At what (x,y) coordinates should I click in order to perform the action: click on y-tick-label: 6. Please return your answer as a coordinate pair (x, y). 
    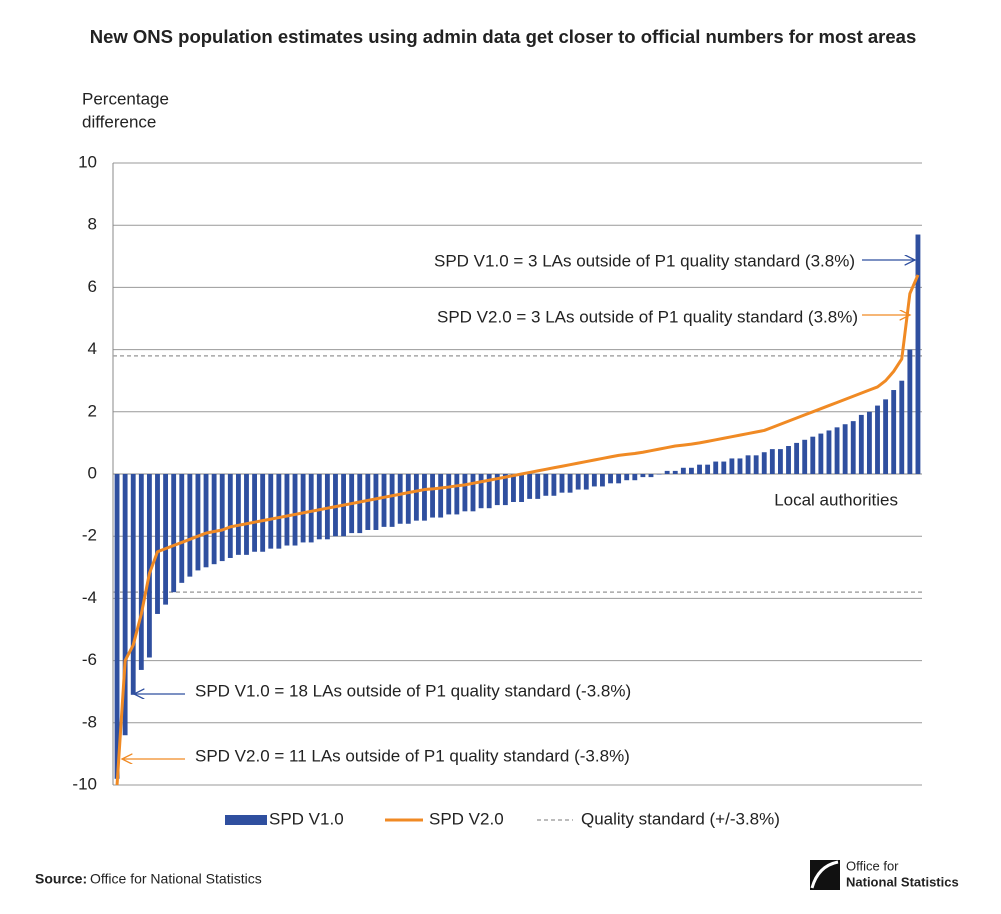
    Looking at the image, I should click on (92, 286).